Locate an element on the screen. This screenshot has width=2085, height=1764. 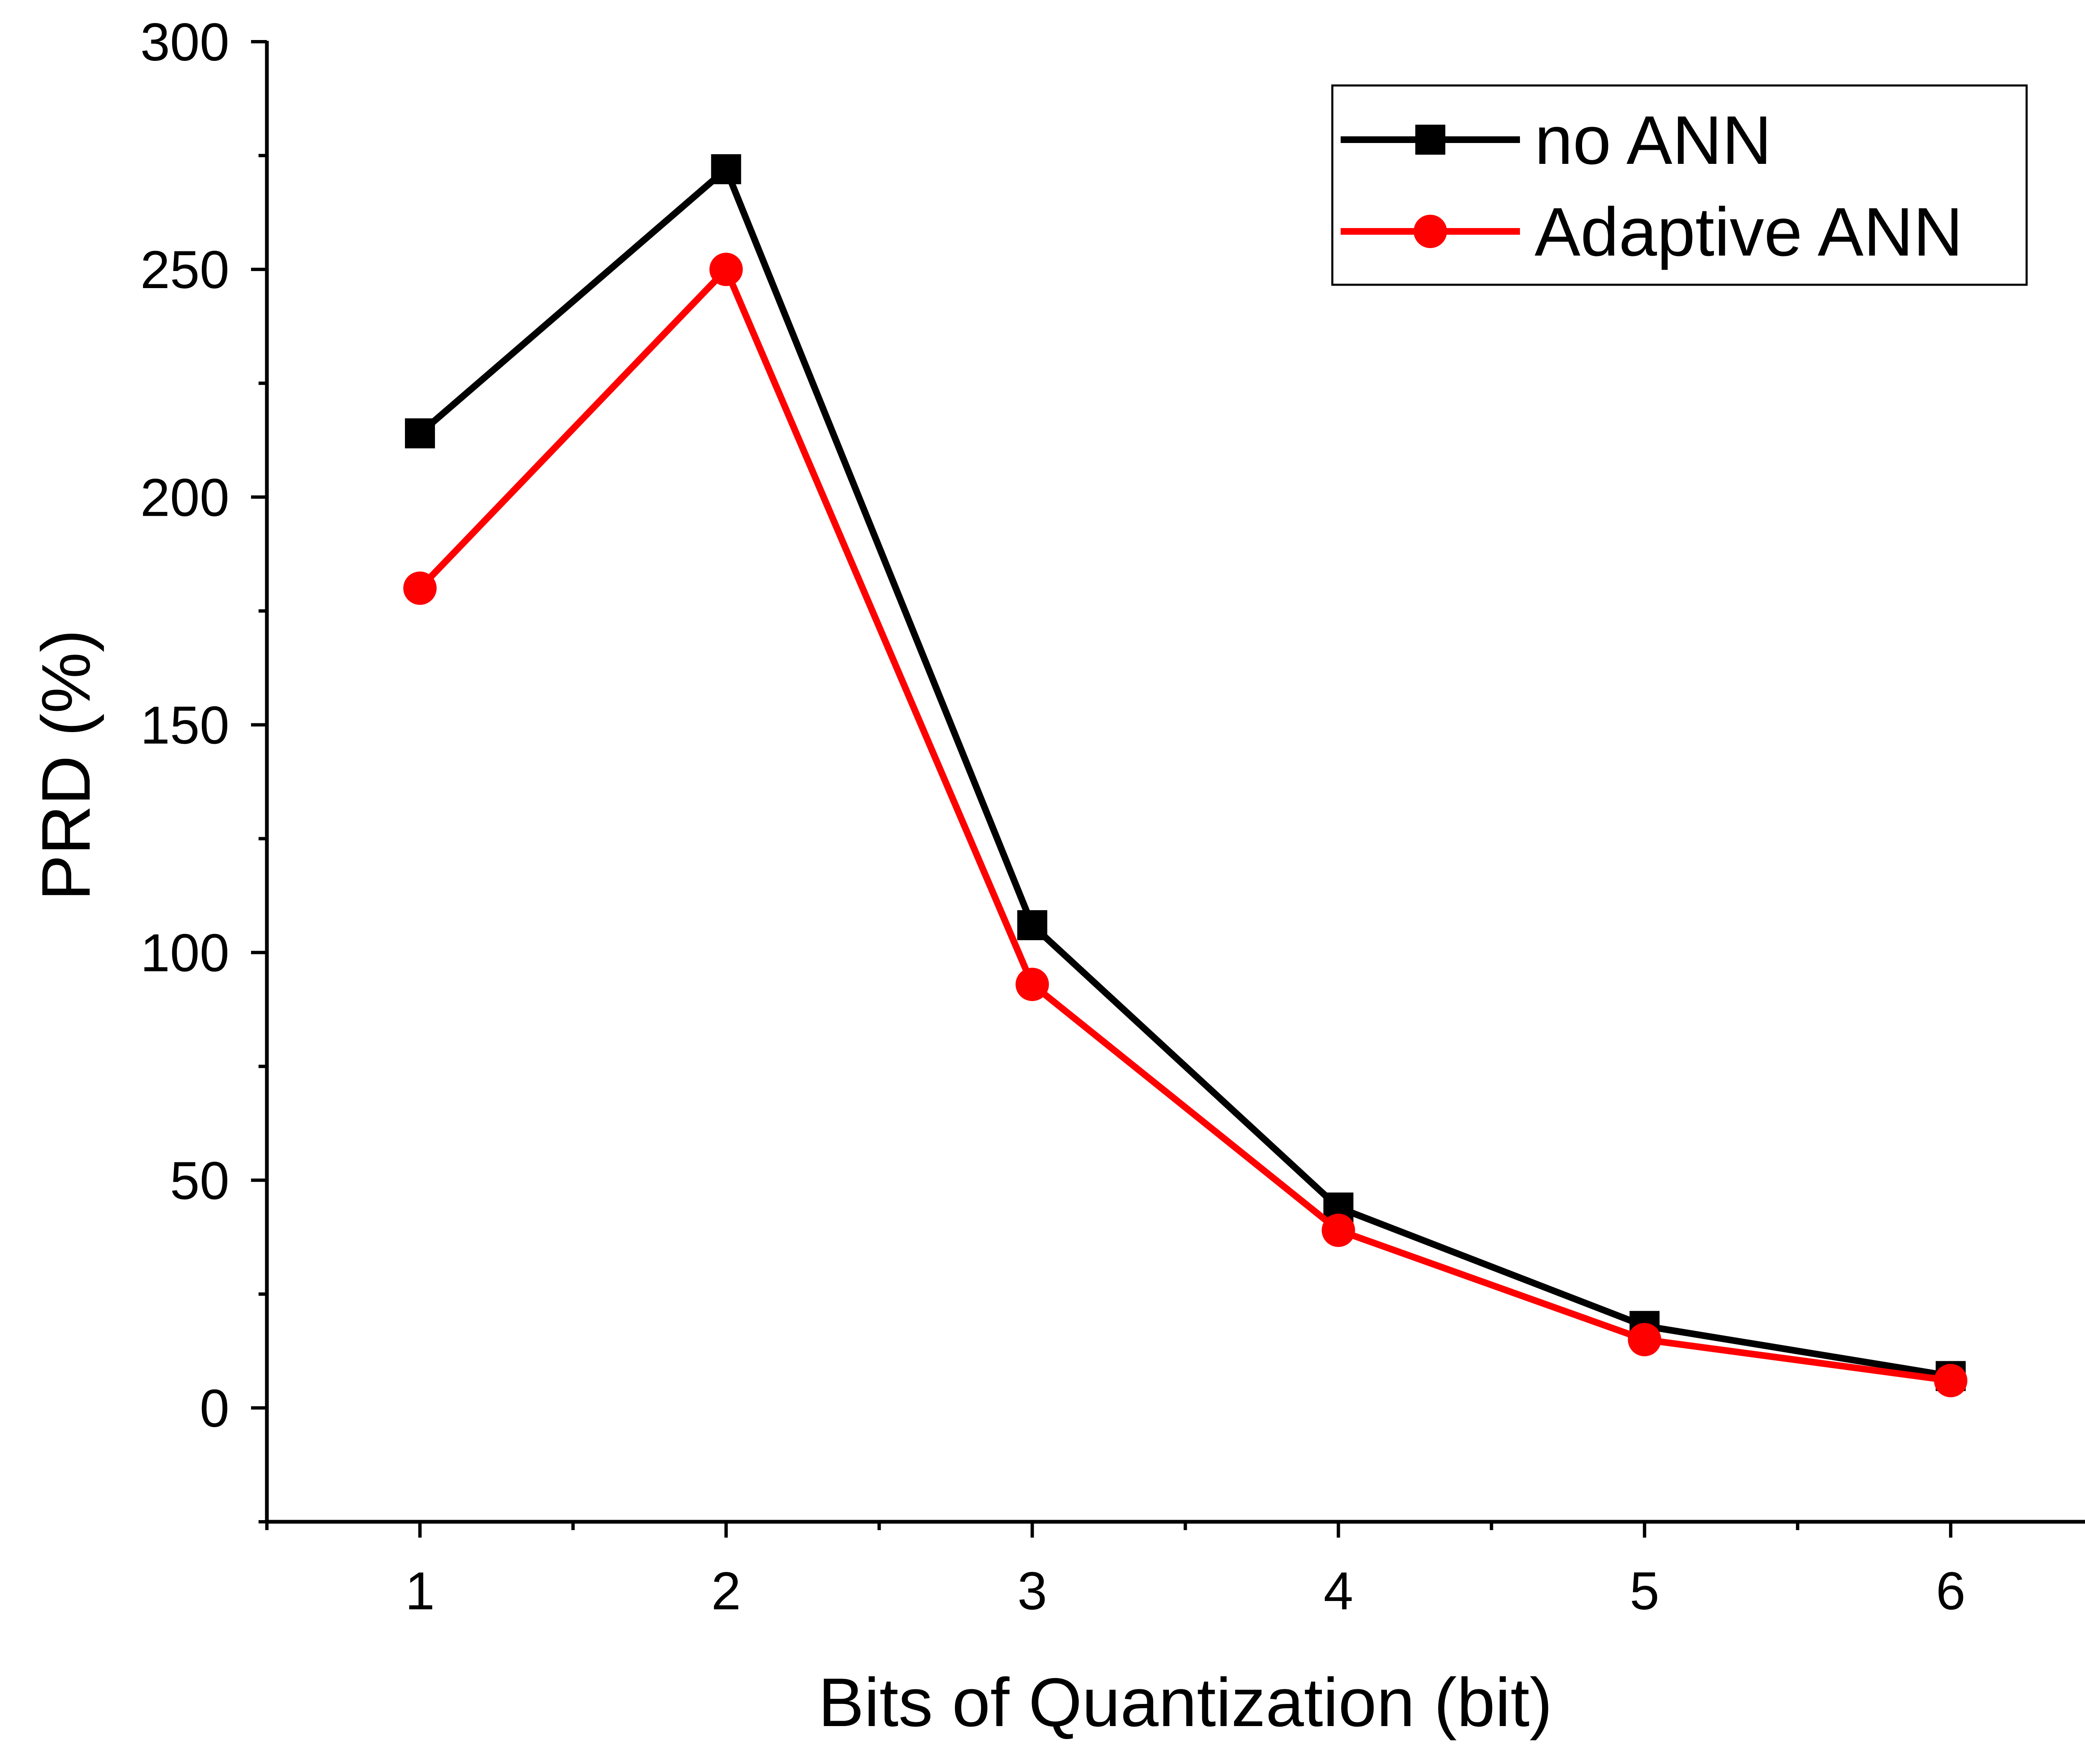
x-tick-label: 1 is located at coordinates (420, 1591).